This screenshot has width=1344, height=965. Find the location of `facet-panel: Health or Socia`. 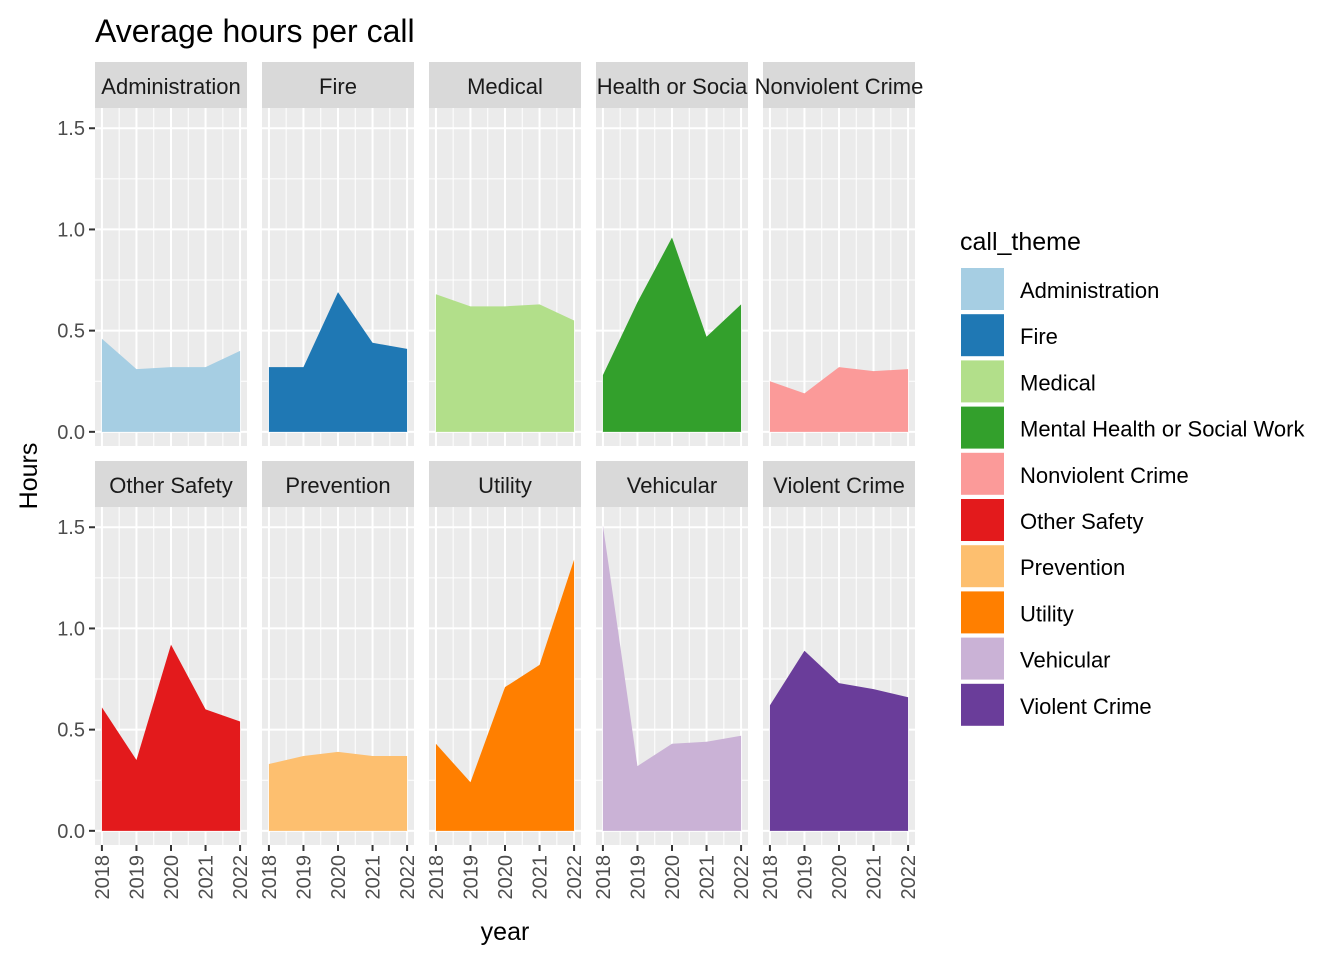

facet-panel: Health or Socia is located at coordinates (672, 254).